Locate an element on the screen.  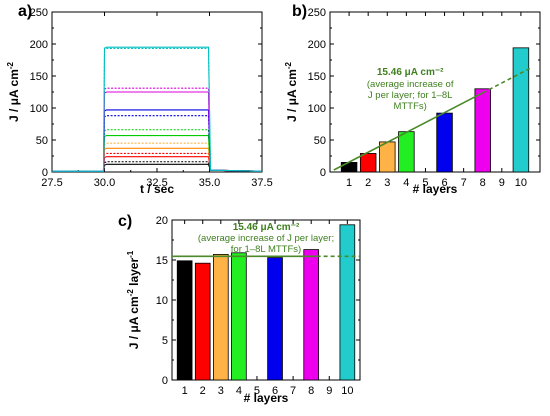
panel-b-xtick-label: 1 is located at coordinates (349, 183).